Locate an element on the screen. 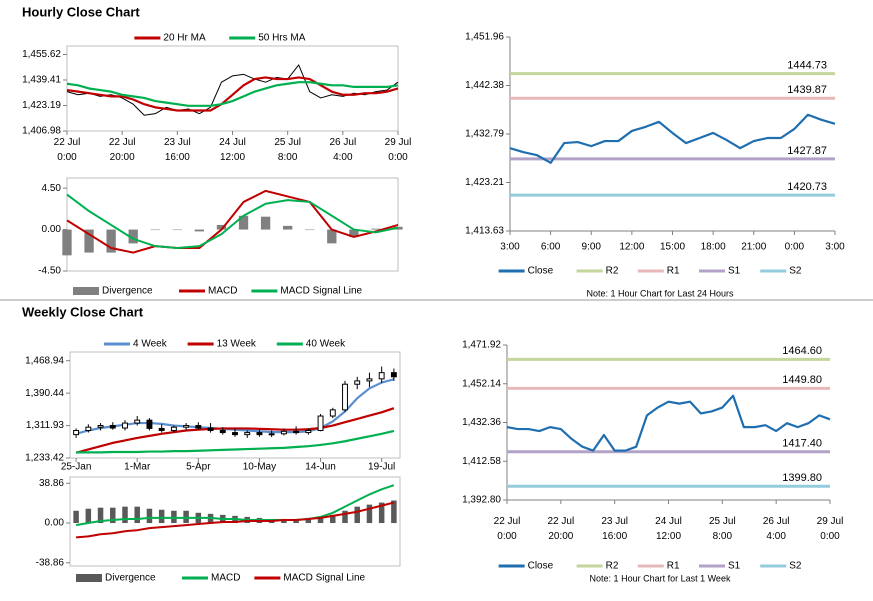 This screenshot has width=873, height=601. legend-label: 4 Week is located at coordinates (150, 344).